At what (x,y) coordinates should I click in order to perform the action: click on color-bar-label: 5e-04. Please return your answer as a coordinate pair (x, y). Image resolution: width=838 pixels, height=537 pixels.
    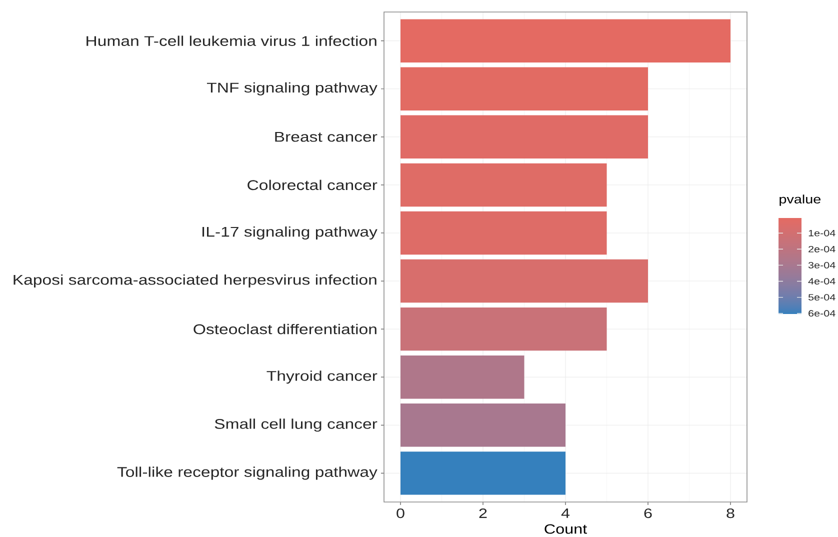
    Looking at the image, I should click on (822, 297).